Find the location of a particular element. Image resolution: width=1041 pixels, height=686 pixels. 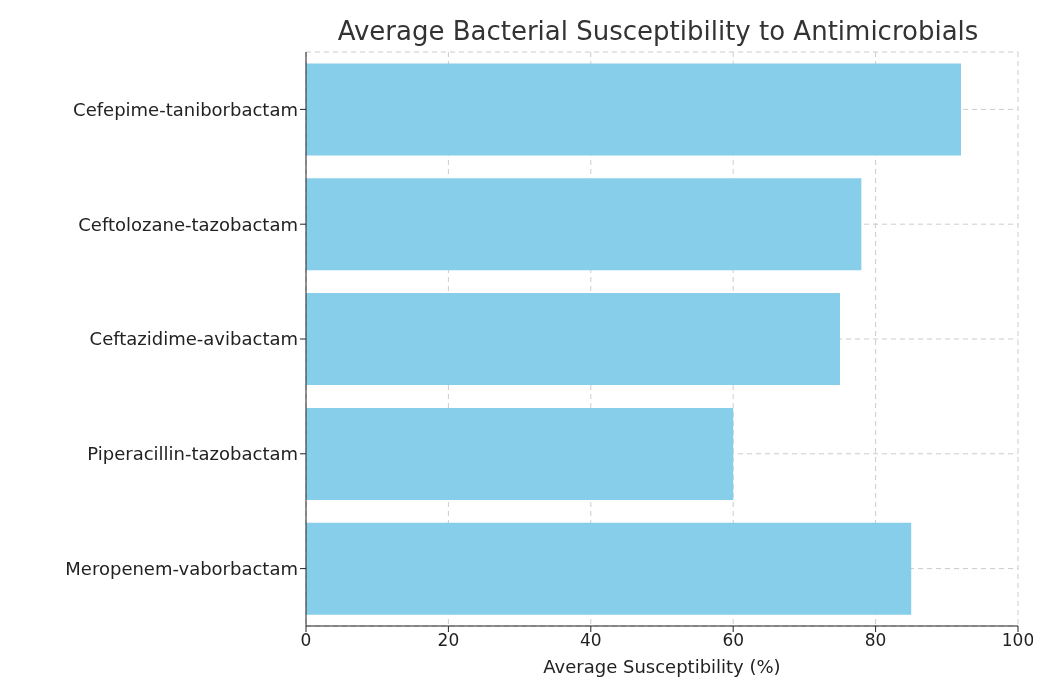

x-tick-label: 20 is located at coordinates (448, 640).